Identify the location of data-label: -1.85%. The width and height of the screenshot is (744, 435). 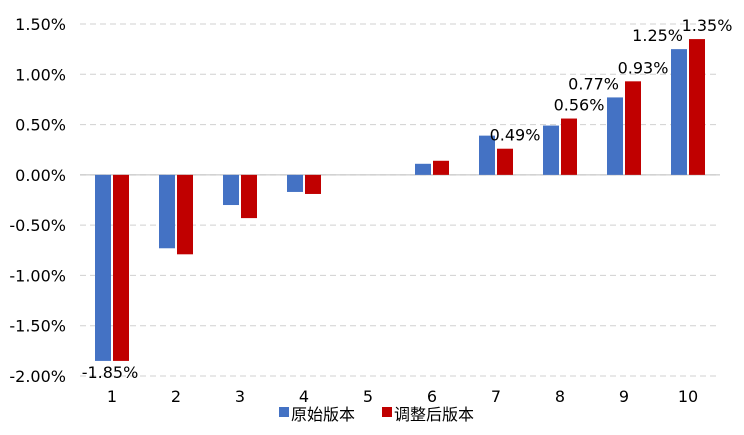
(110, 372).